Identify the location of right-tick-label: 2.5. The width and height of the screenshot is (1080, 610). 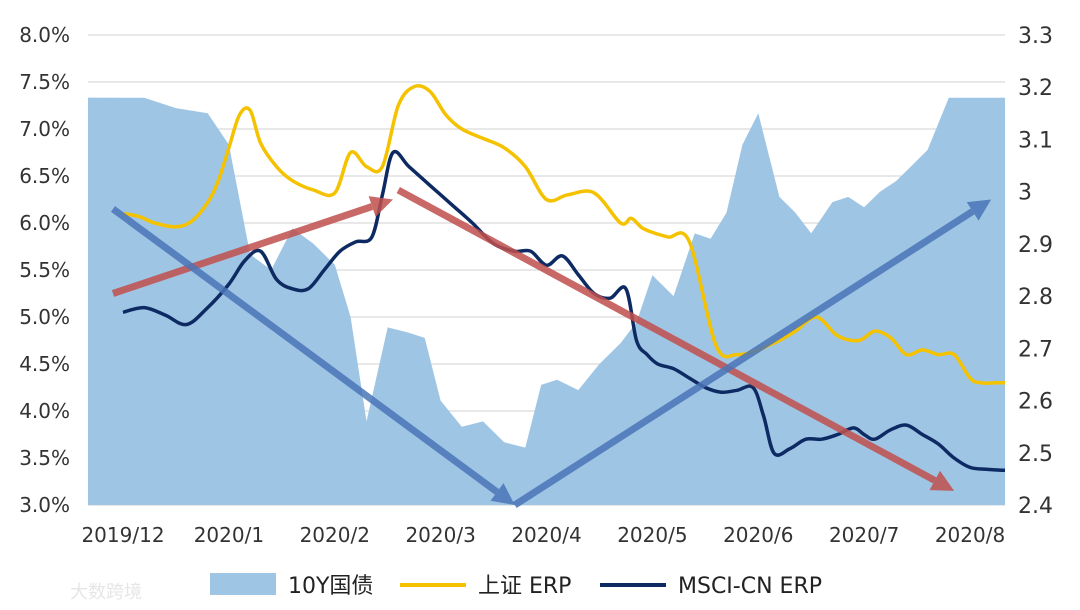
(1035, 454).